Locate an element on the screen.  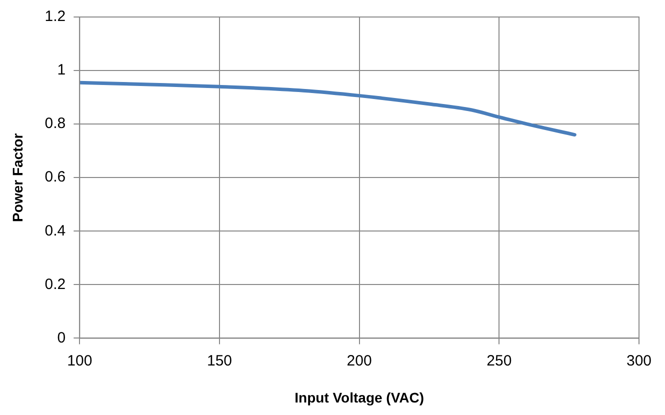
y-tick-label: 1 is located at coordinates (61, 70).